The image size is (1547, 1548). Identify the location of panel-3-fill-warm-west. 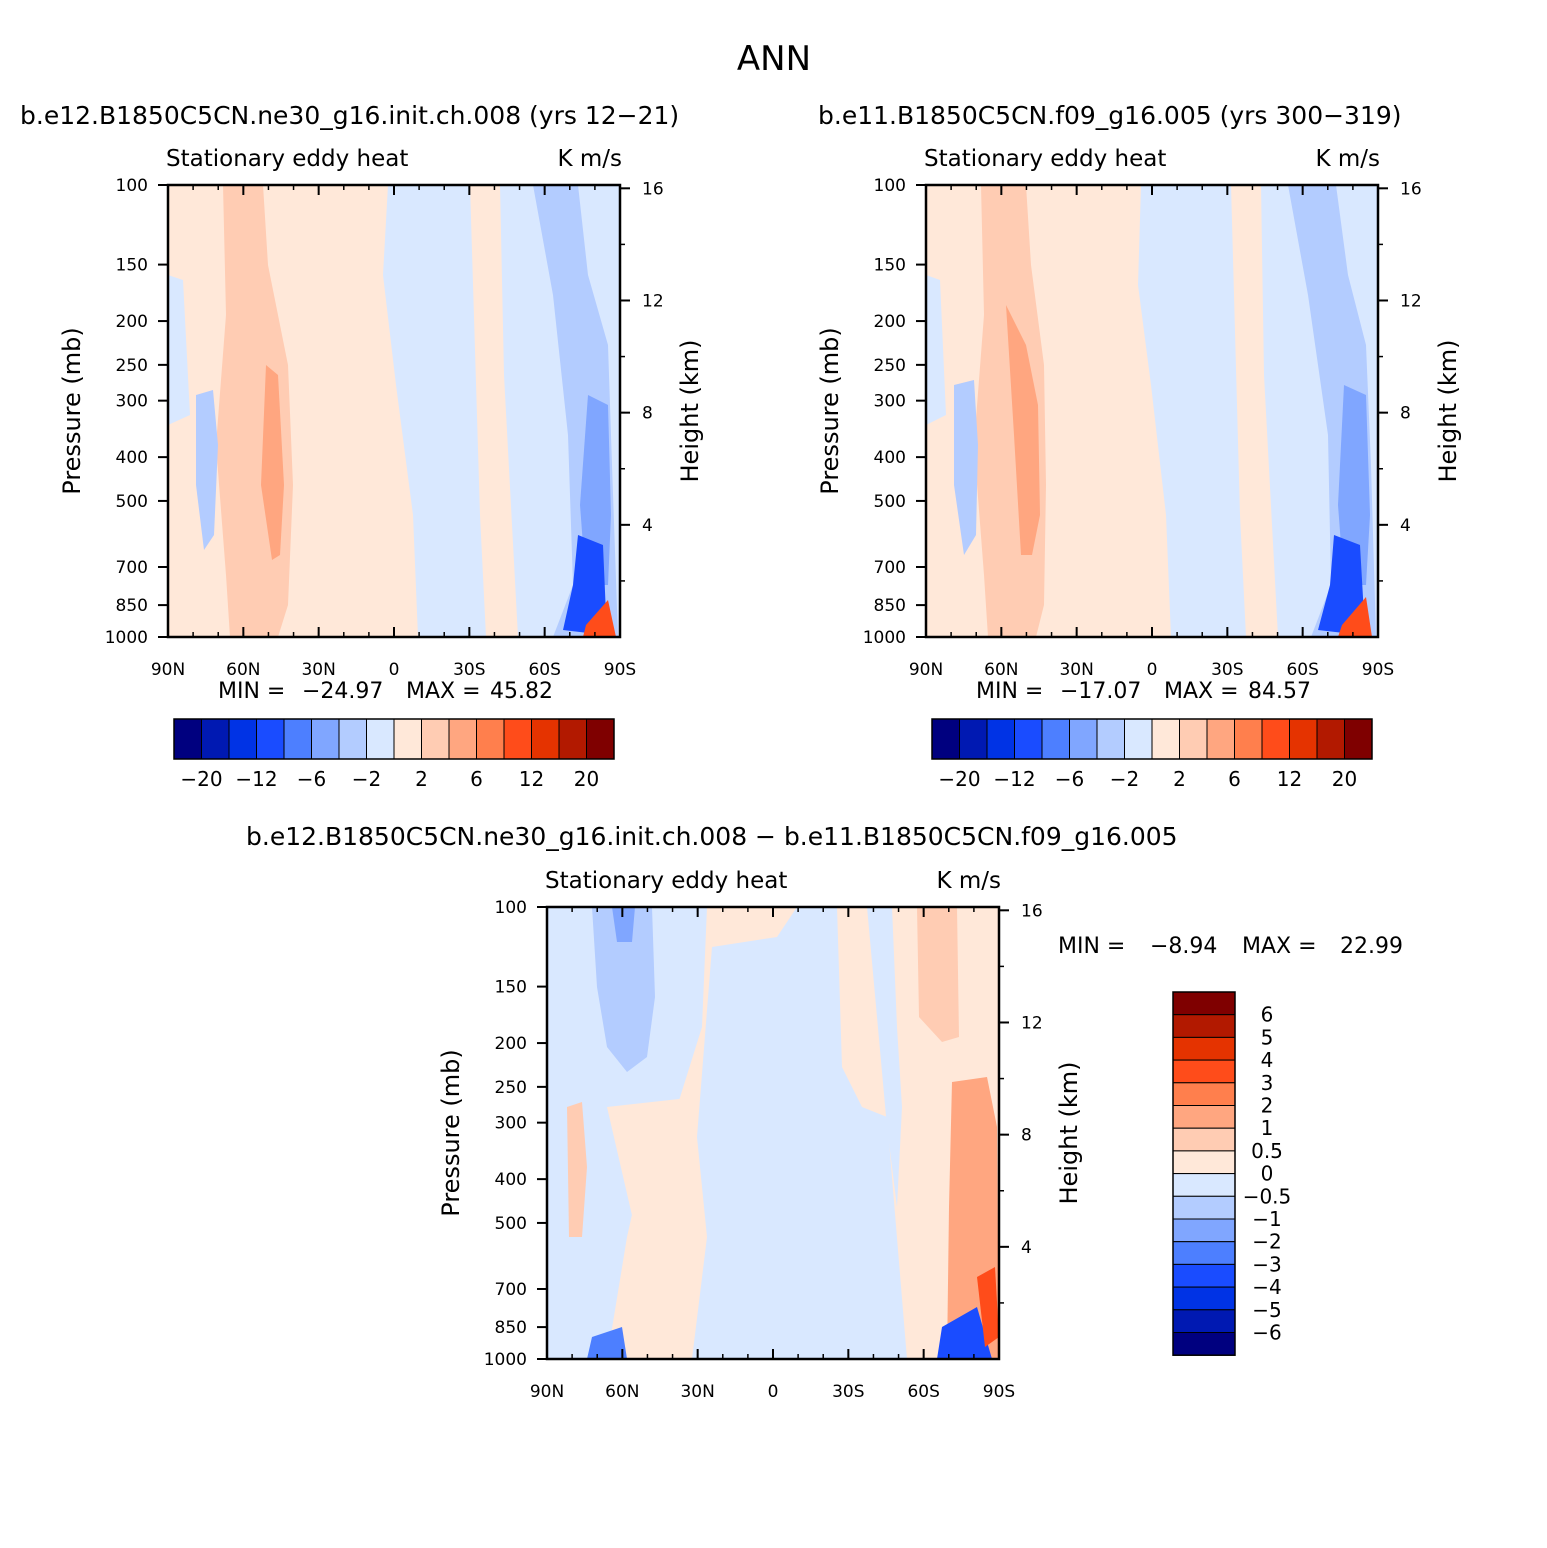
(577, 1169).